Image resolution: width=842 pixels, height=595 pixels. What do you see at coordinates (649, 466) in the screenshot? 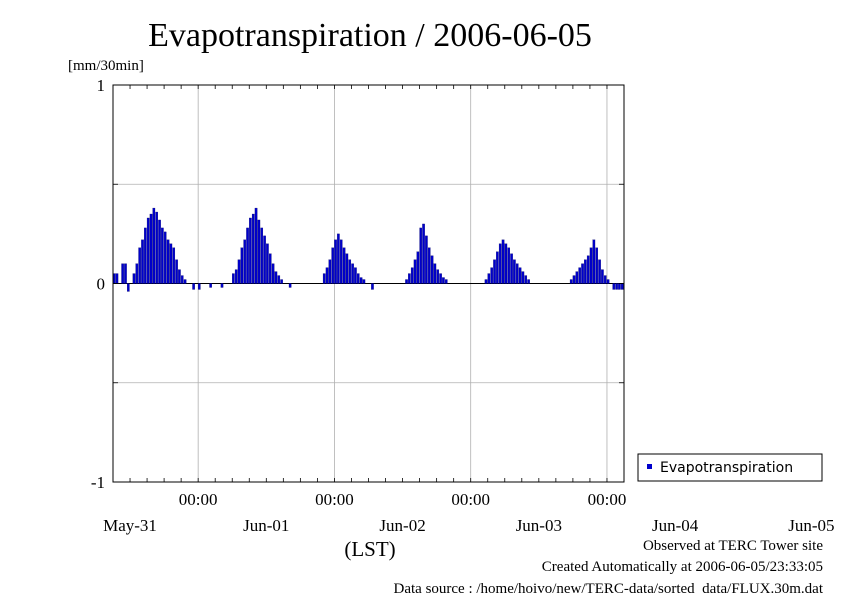
I see `legend-swatch` at bounding box center [649, 466].